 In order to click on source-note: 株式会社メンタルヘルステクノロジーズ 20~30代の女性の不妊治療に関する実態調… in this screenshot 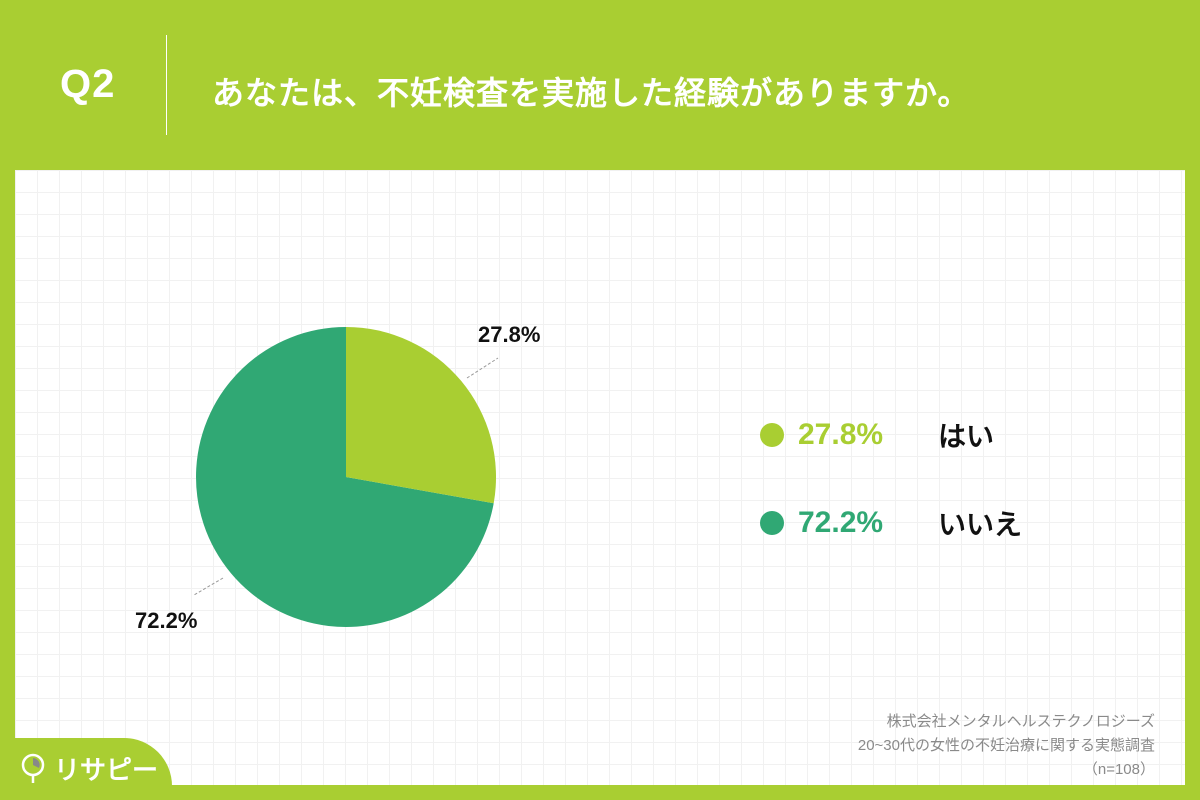, I will do `click(1006, 746)`.